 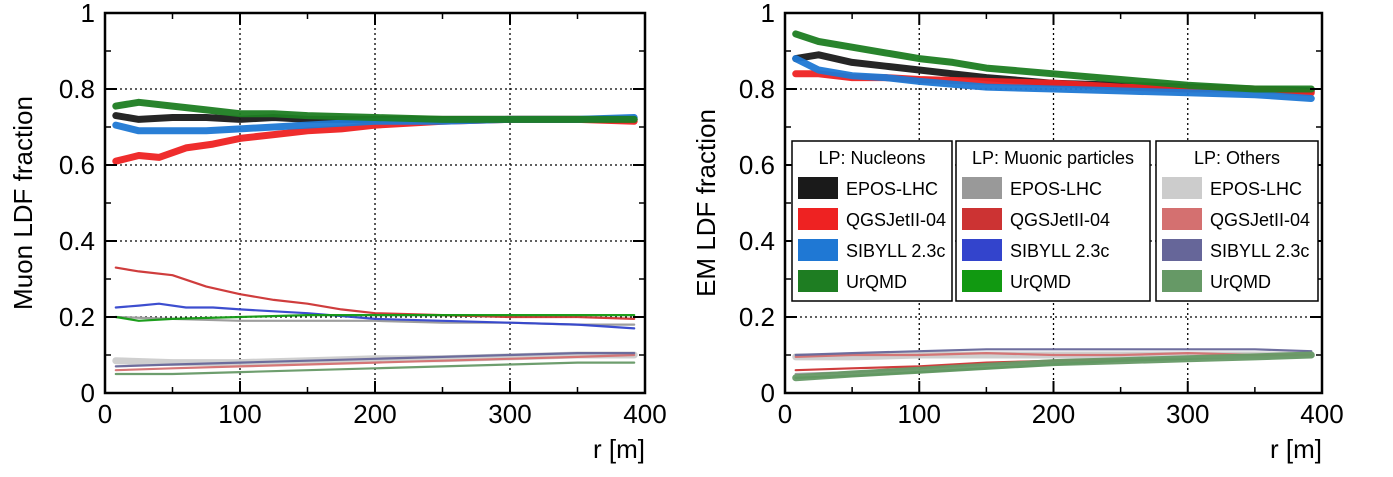 What do you see at coordinates (706, 203) in the screenshot?
I see `y-axis-title: EM LDF fraction` at bounding box center [706, 203].